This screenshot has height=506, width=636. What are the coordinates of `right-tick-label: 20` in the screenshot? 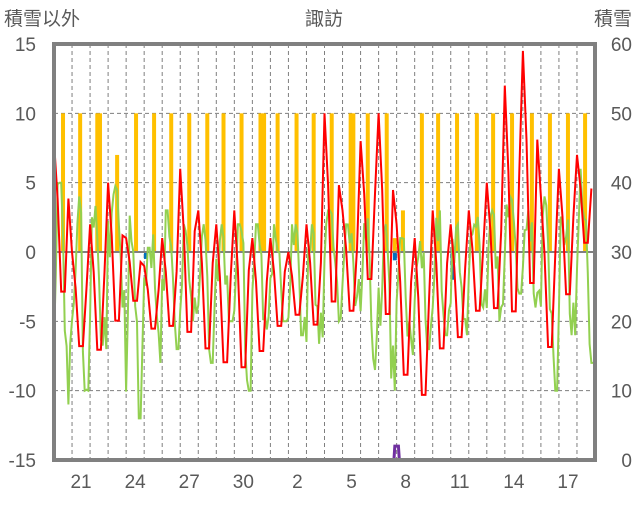 It's located at (621, 322).